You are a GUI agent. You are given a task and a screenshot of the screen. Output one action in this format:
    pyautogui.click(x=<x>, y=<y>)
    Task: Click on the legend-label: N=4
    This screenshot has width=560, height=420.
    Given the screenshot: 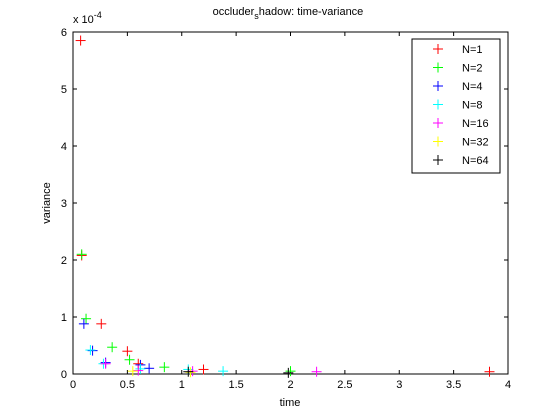 What is the action you would take?
    pyautogui.click(x=472, y=87)
    